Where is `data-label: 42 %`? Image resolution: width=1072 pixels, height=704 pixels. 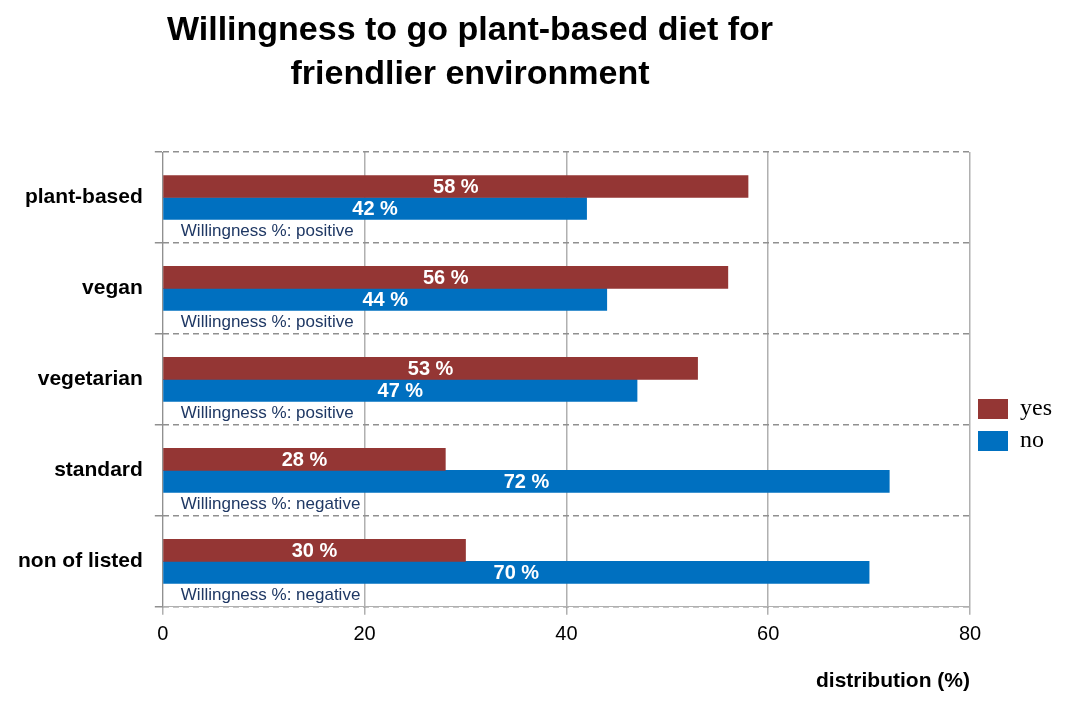 data-label: 42 % is located at coordinates (375, 208).